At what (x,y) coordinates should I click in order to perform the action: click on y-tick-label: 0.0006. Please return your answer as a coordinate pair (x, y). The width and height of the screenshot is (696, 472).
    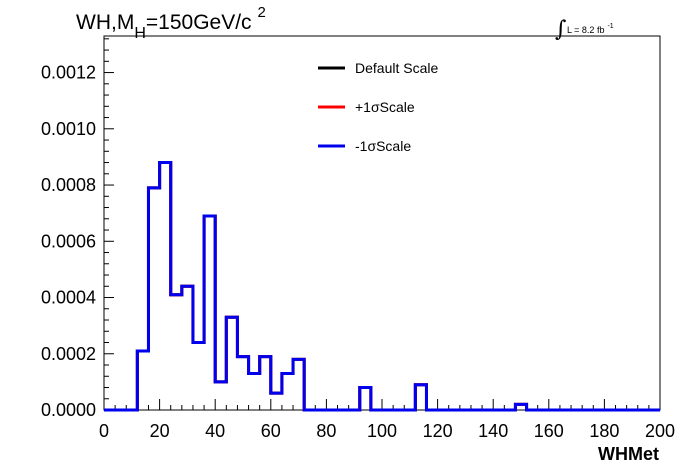
    Looking at the image, I should click on (68, 241).